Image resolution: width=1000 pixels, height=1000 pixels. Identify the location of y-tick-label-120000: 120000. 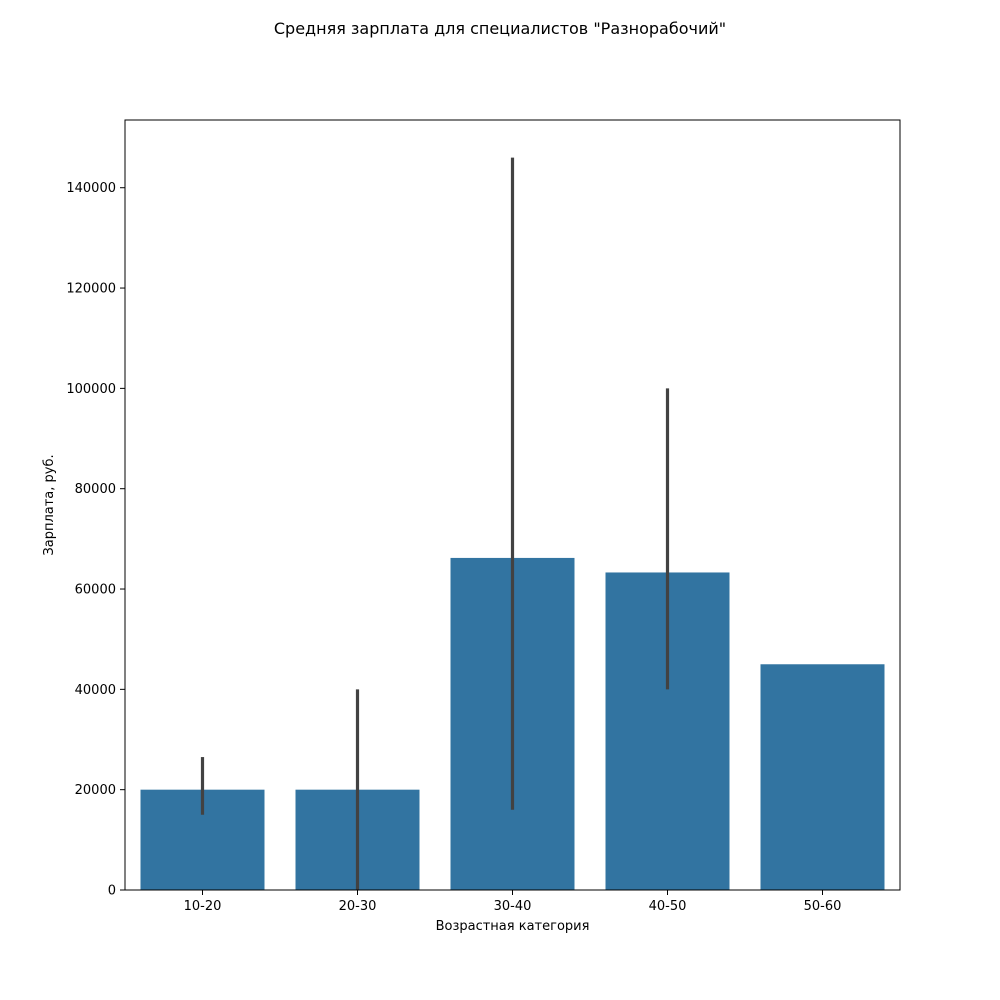
(91, 289).